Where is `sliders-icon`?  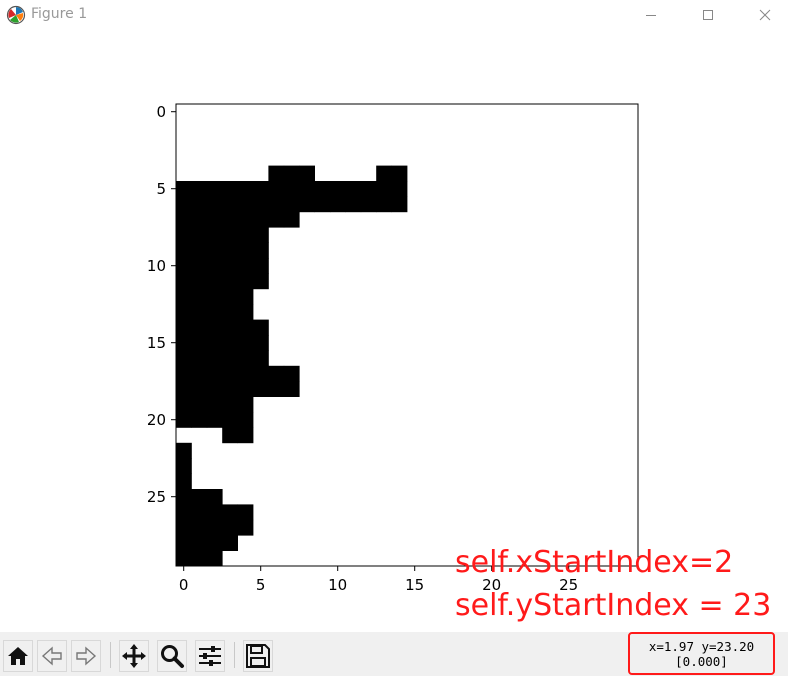
sliders-icon is located at coordinates (210, 656).